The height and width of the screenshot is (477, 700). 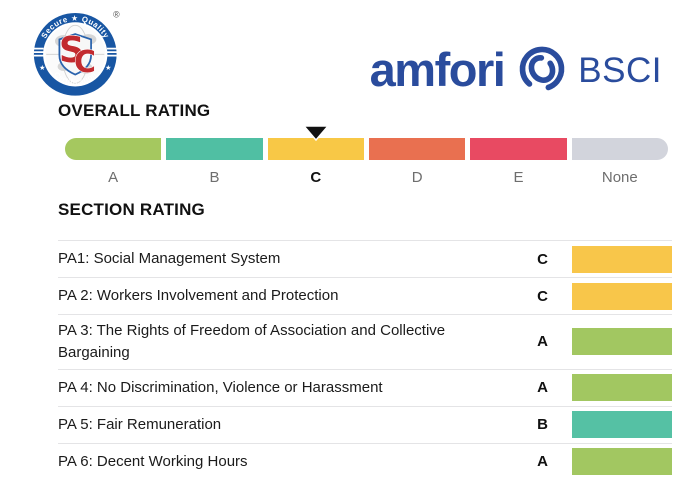 What do you see at coordinates (365, 460) in the screenshot?
I see `table-row: PA 6: Decent Working Hours A` at bounding box center [365, 460].